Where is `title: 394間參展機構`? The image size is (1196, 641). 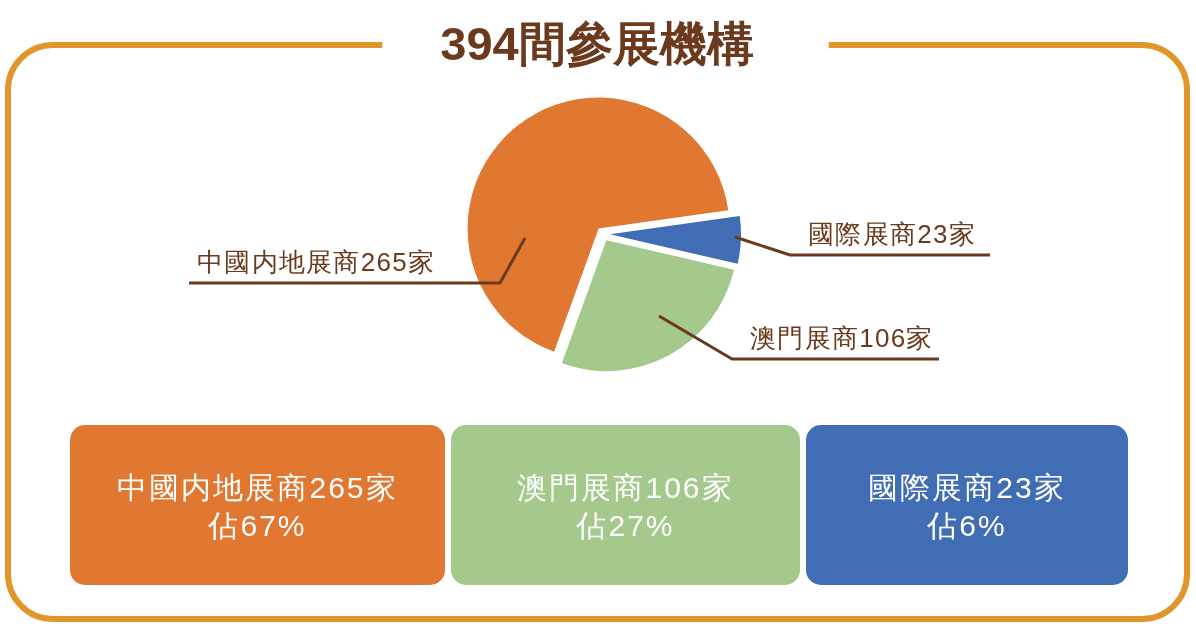 title: 394間參展機構 is located at coordinates (597, 43).